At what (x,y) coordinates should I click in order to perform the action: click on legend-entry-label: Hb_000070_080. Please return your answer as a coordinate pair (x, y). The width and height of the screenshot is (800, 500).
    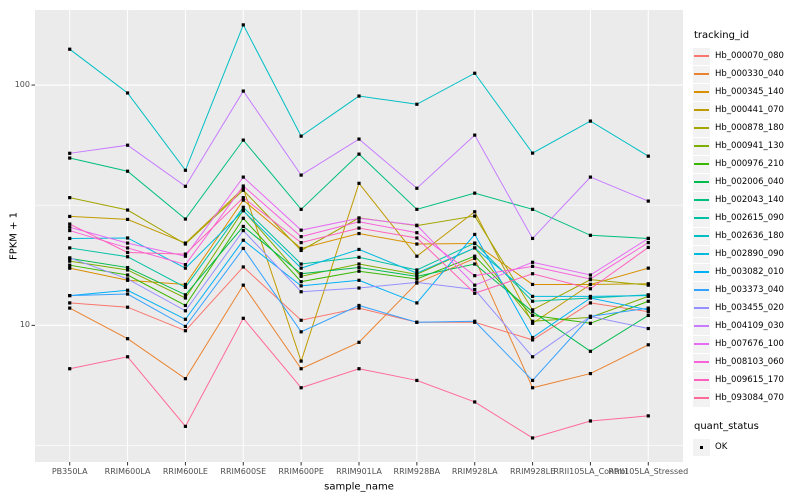
    Looking at the image, I should click on (749, 56).